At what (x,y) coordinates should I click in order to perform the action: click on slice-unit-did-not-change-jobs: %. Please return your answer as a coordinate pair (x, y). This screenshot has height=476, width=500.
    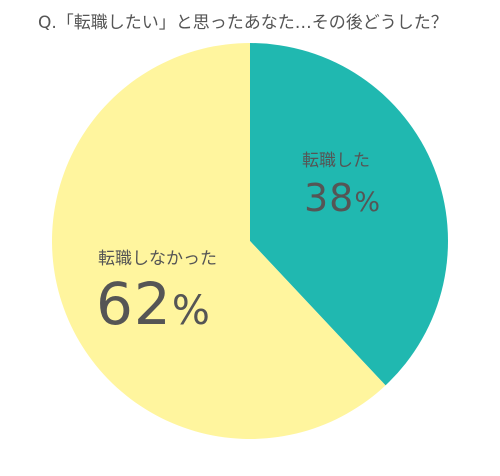
    Looking at the image, I should click on (190, 311).